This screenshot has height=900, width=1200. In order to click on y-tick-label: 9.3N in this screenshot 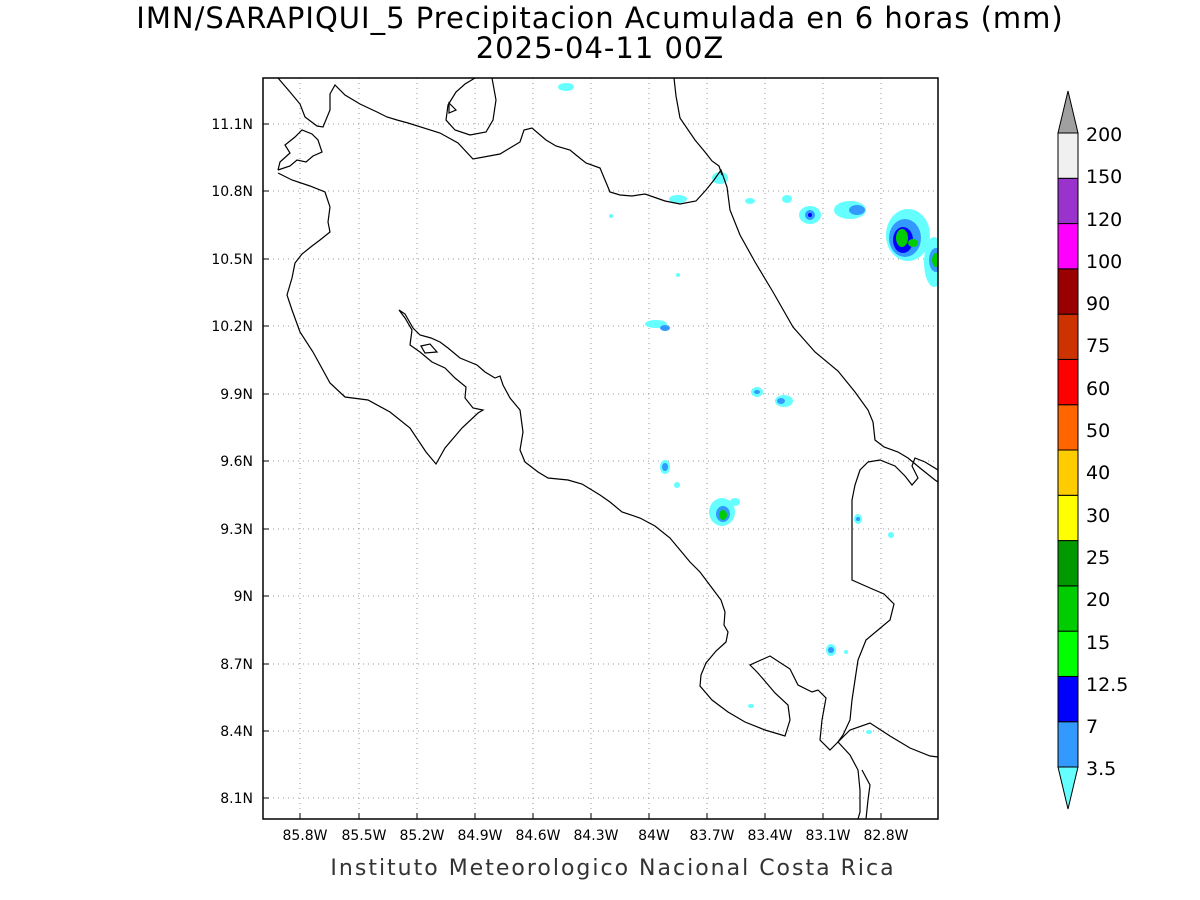, I will do `click(236, 530)`.